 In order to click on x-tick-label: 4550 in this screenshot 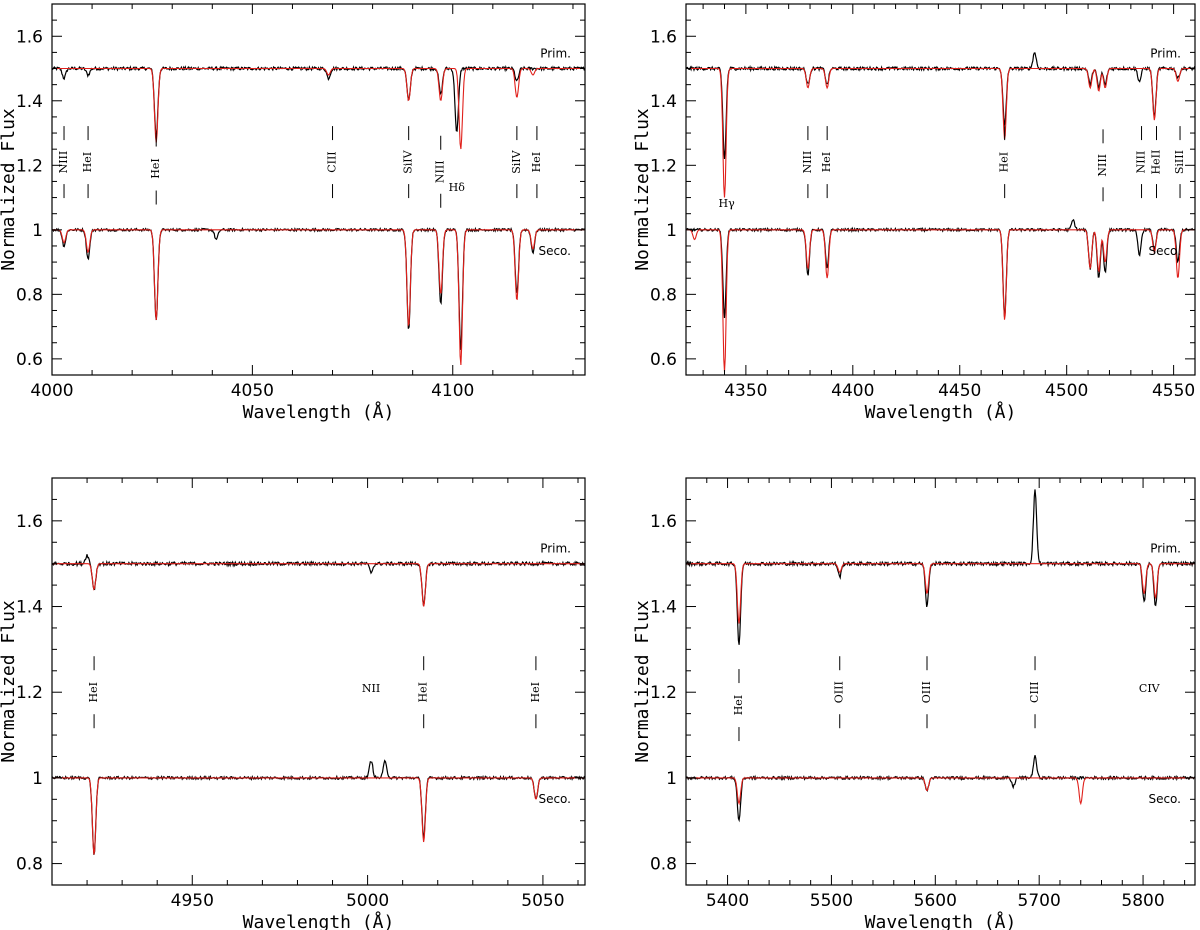, I will do `click(1173, 391)`.